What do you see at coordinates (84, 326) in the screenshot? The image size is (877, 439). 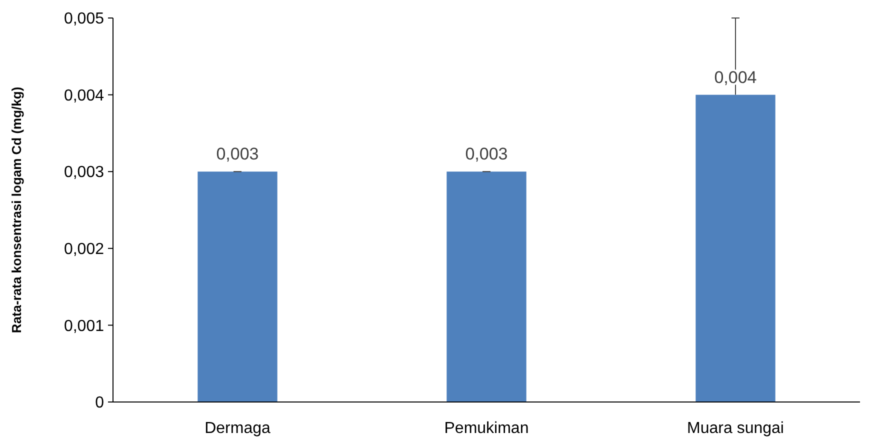 I see `y-tick-label: 0,001` at bounding box center [84, 326].